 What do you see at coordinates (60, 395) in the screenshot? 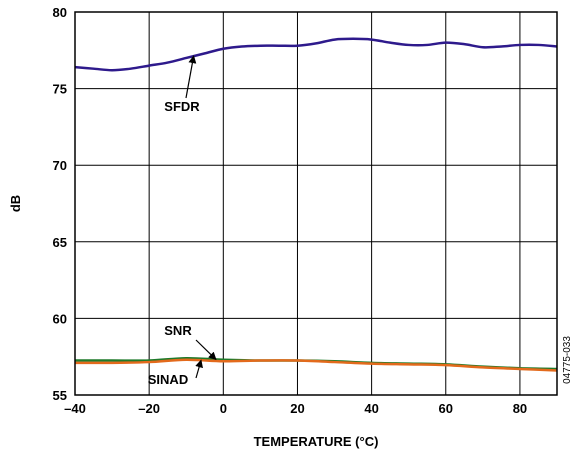
I see `y-tick-label: 55` at bounding box center [60, 395].